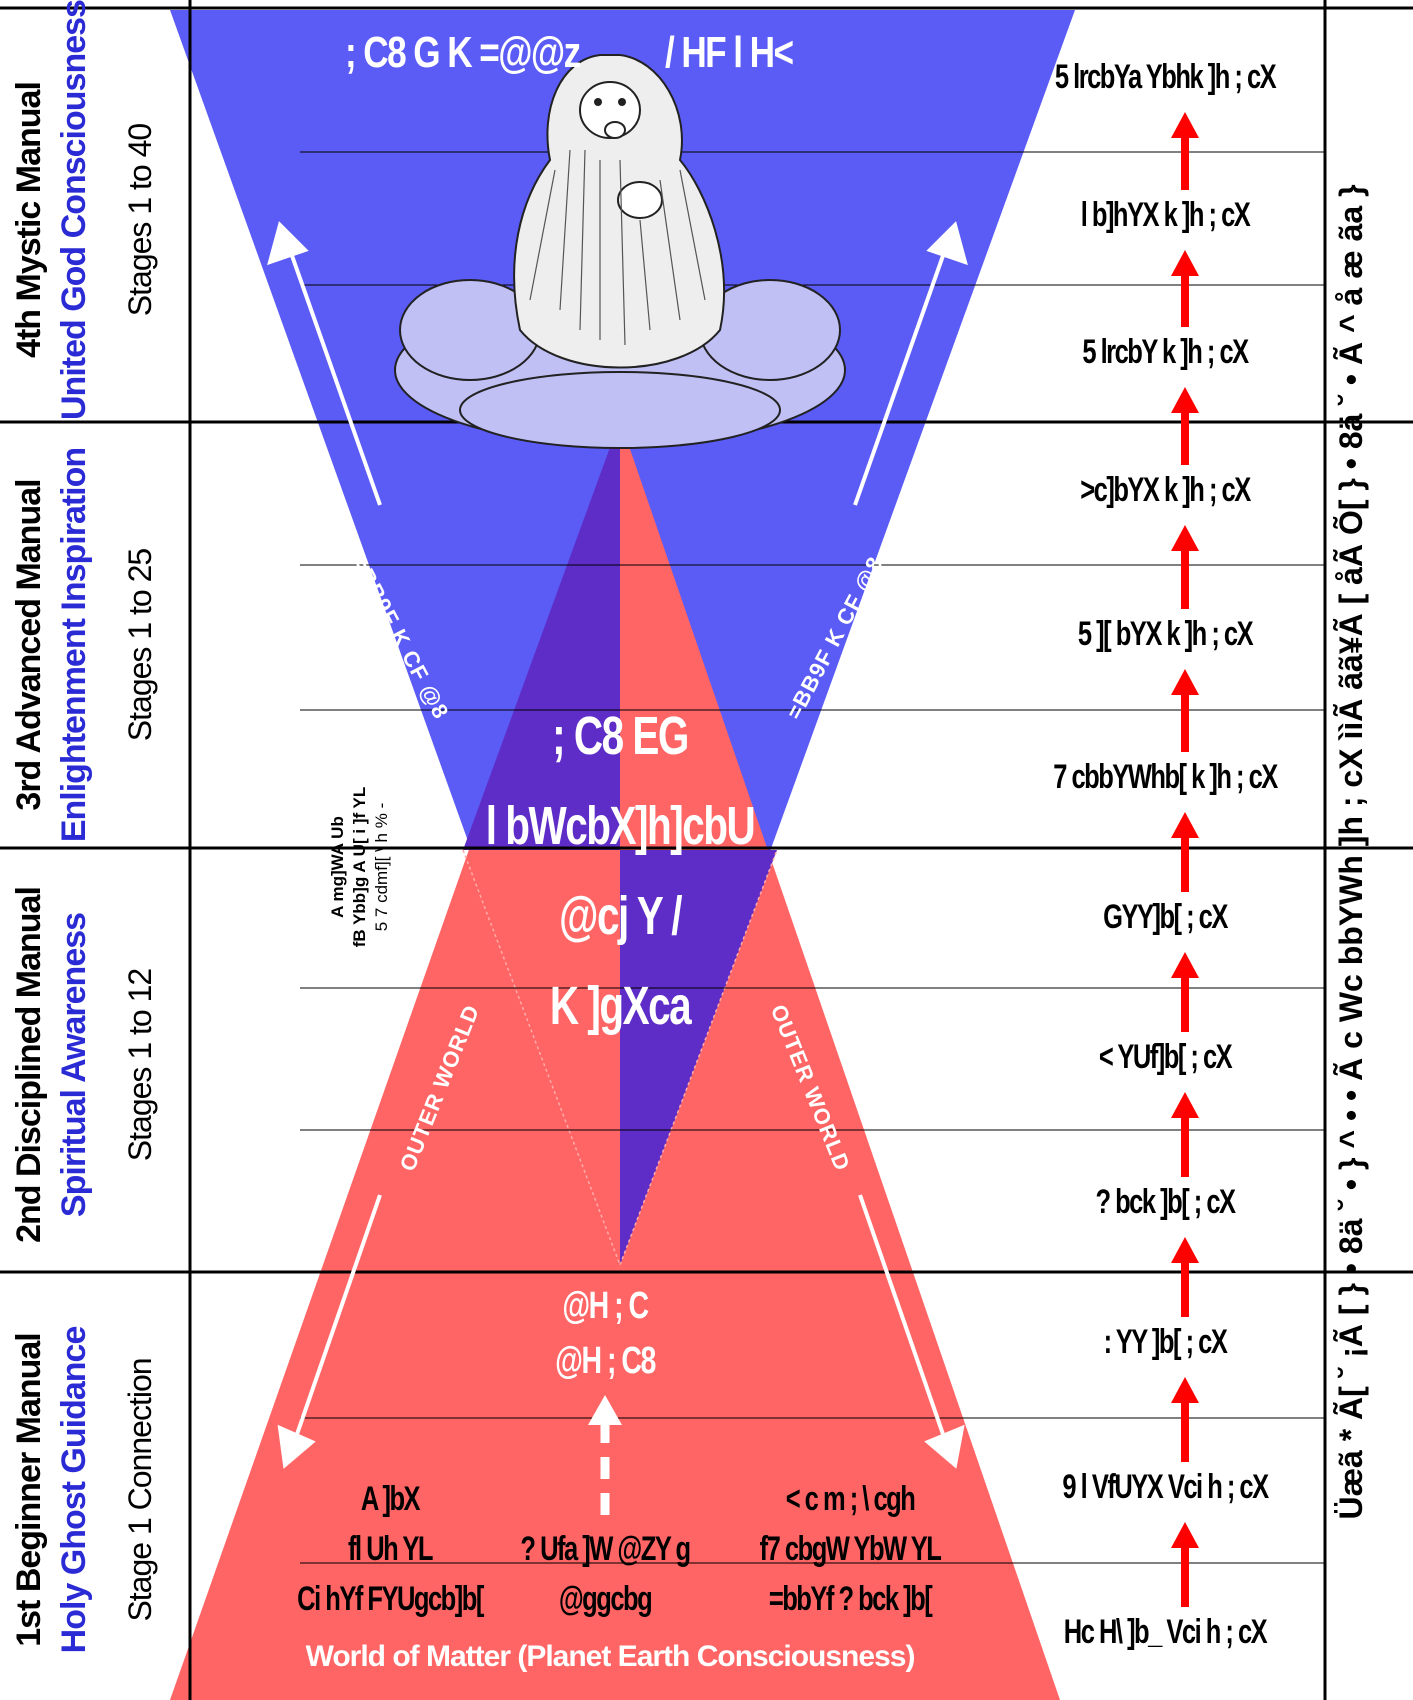  I want to click on level-label: l b]hYX k ]h ; cX, so click(1165, 215).